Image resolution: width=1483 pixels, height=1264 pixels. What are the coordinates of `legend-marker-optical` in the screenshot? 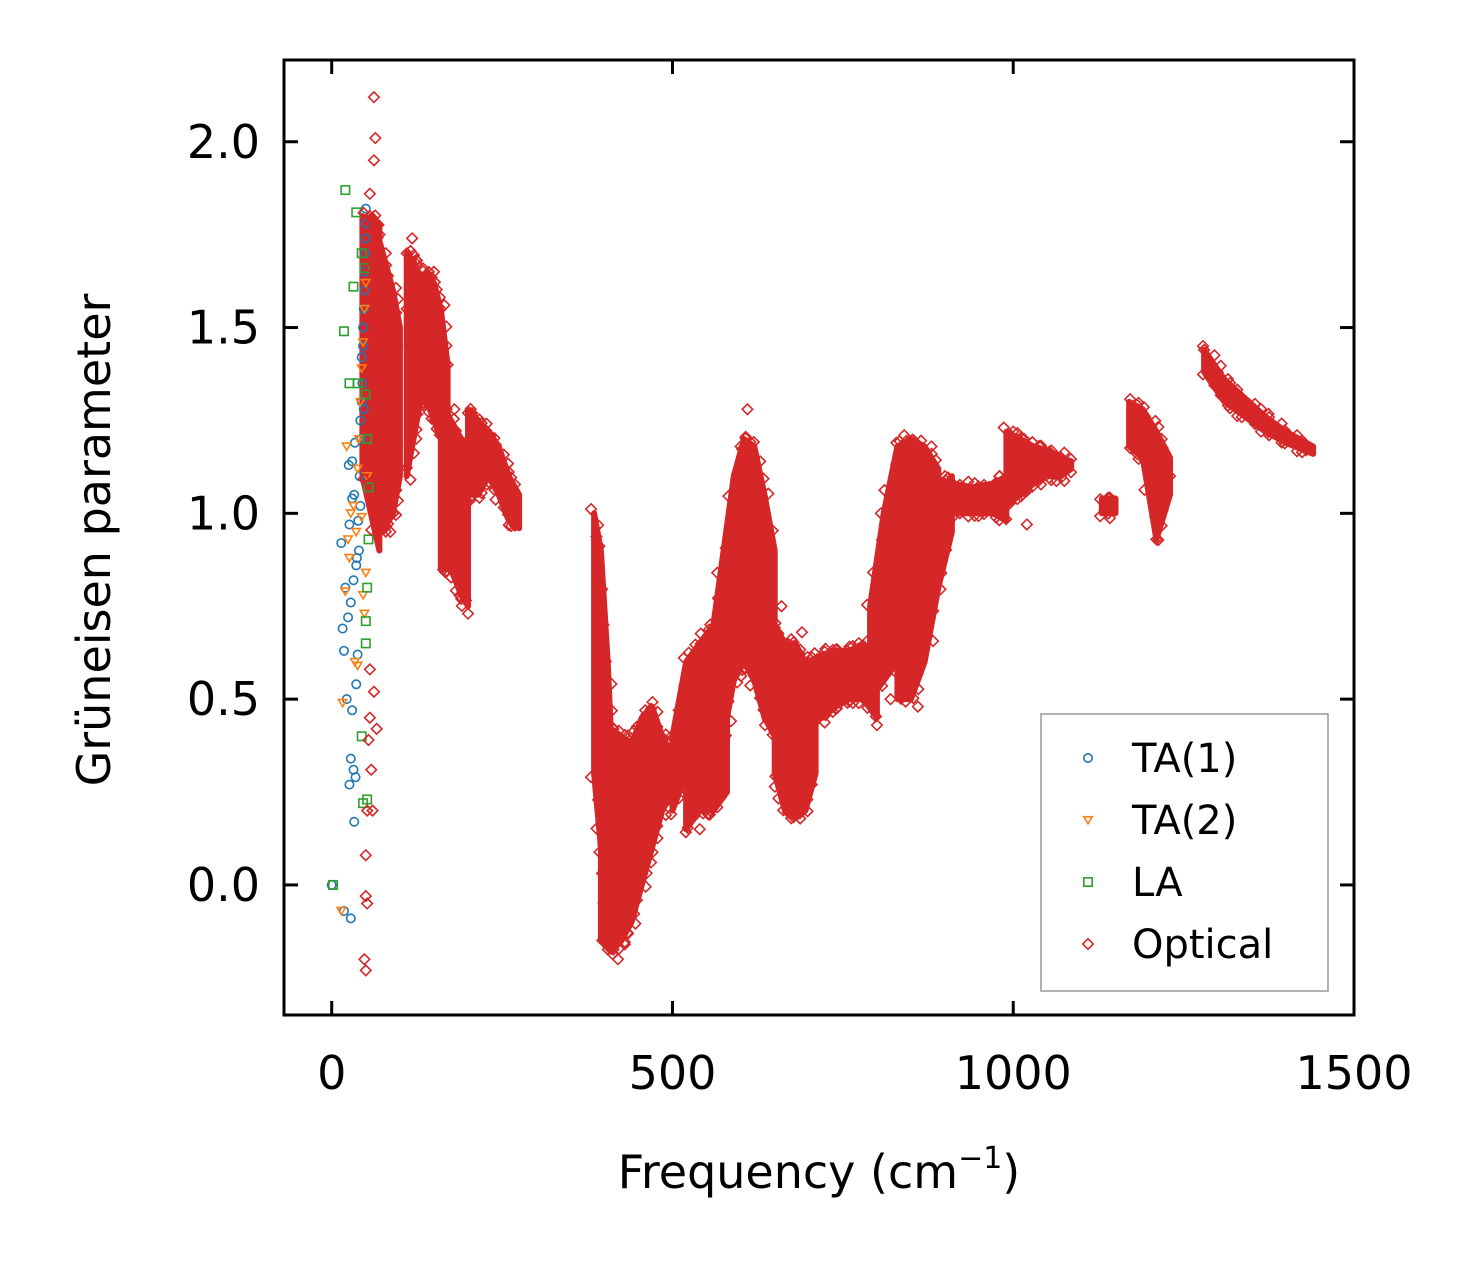 It's located at (1088, 944).